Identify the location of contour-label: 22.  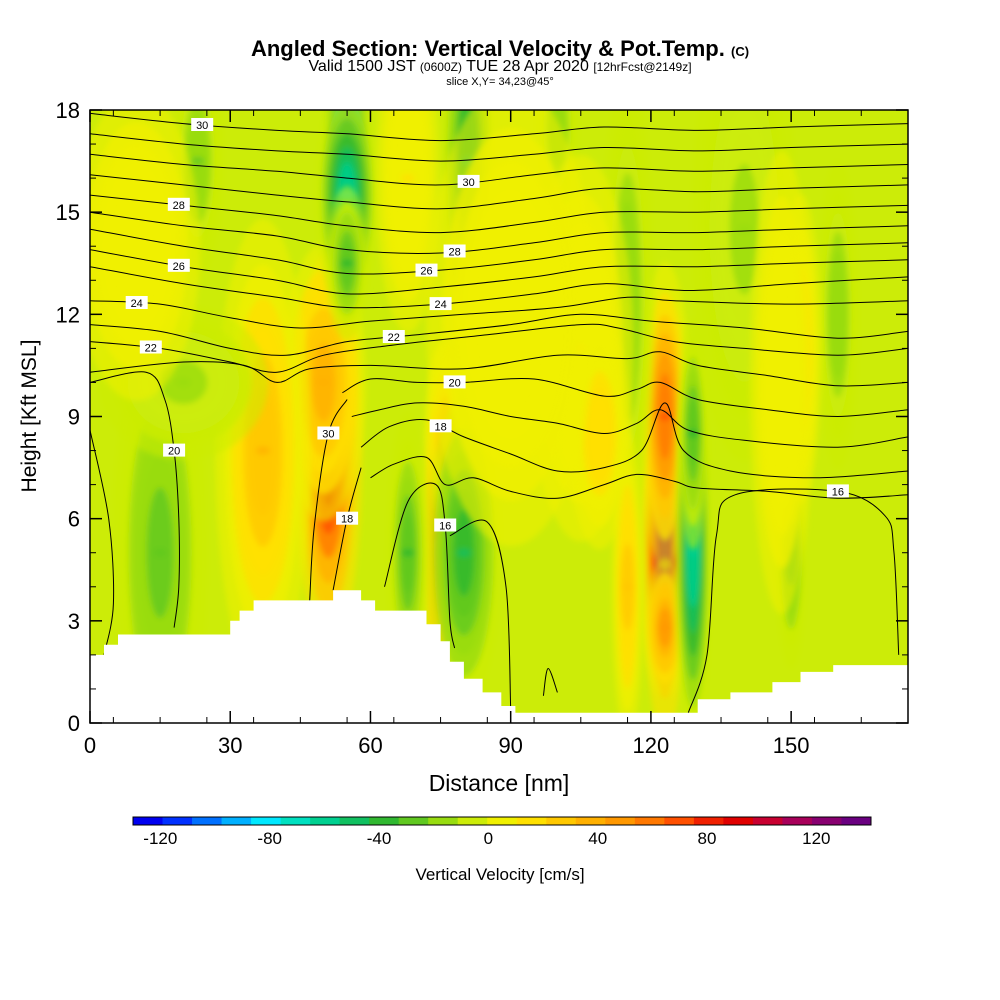
(150, 347).